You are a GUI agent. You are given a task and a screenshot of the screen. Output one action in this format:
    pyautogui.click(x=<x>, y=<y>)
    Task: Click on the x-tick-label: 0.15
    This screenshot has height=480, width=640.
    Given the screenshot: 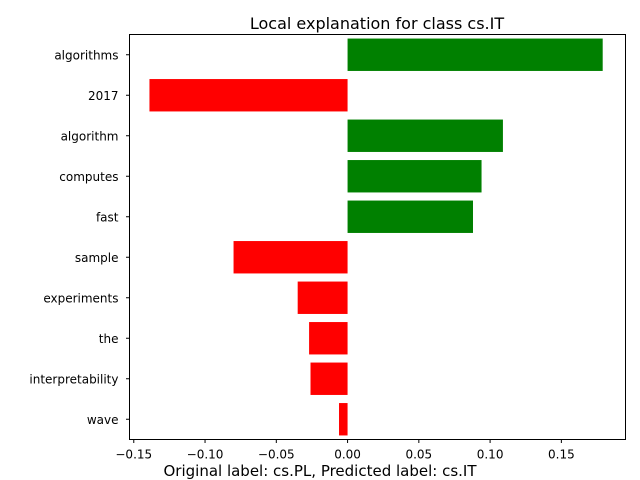 What is the action you would take?
    pyautogui.click(x=561, y=455)
    